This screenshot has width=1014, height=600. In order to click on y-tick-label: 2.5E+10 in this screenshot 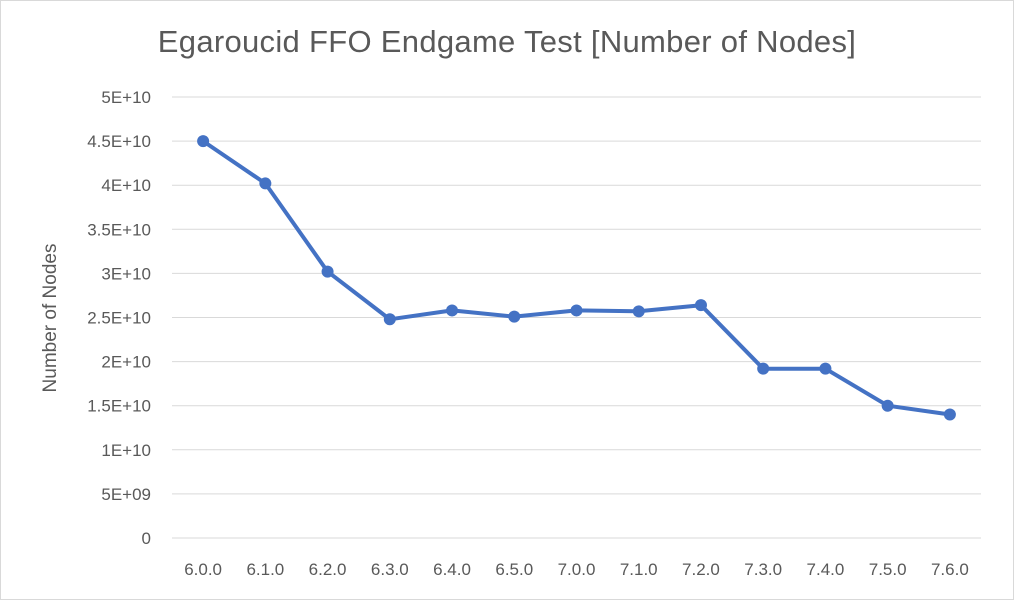, I will do `click(119, 318)`.